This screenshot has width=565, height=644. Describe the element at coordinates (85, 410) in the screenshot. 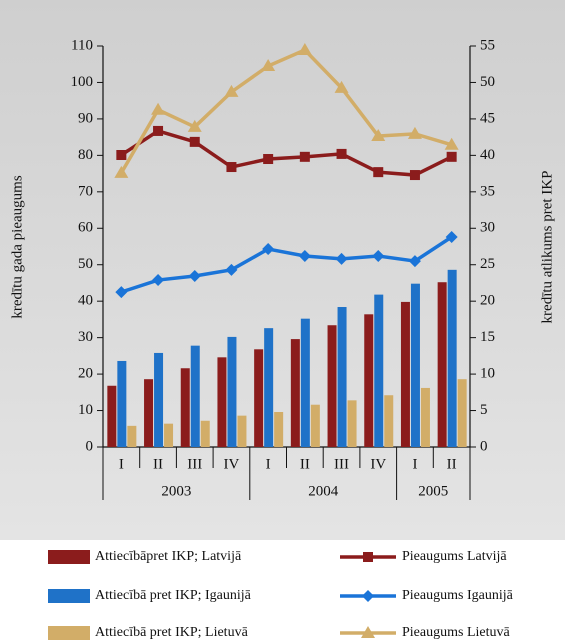

I see `y-tick-label: 10` at that location.